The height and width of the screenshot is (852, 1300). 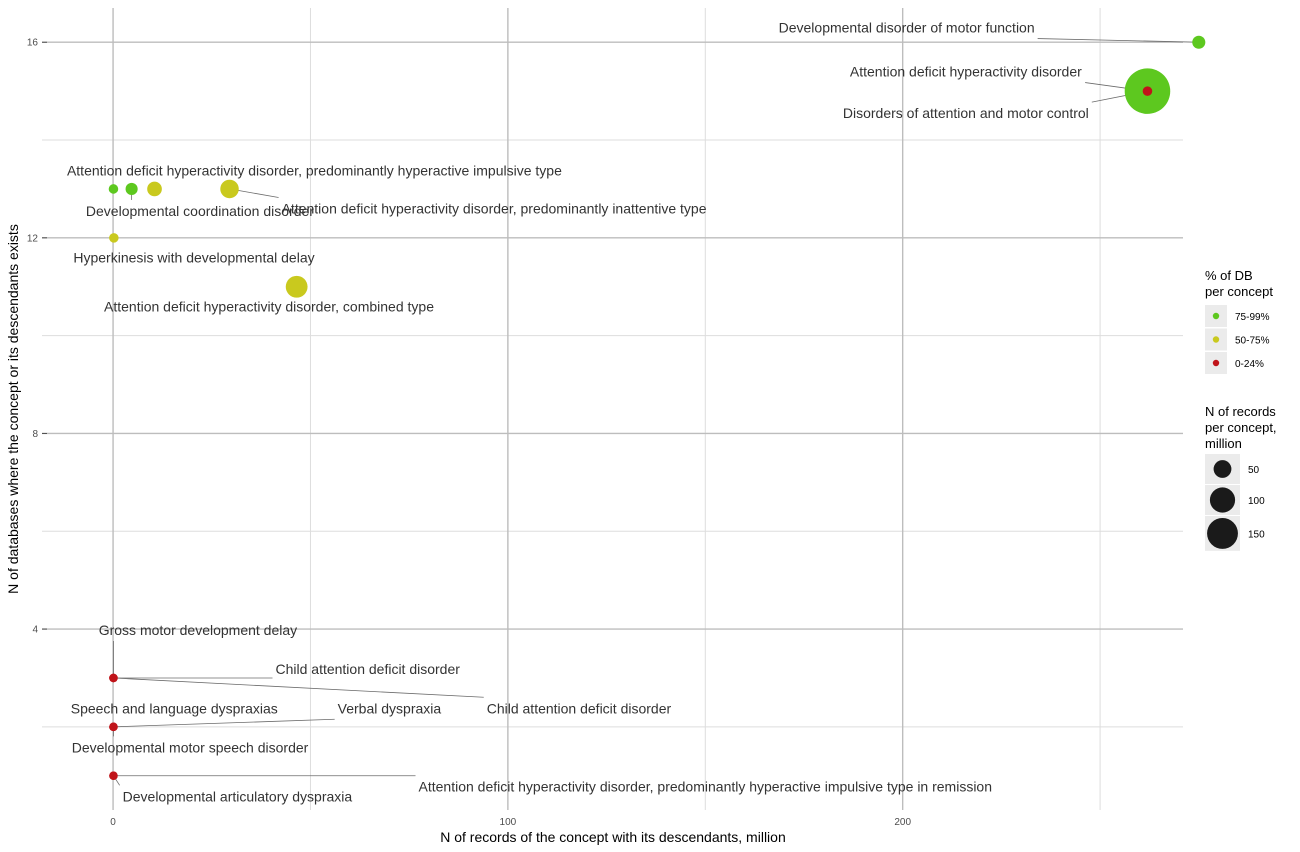 What do you see at coordinates (1252, 341) in the screenshot?
I see `legend-color-label: 50-75%` at bounding box center [1252, 341].